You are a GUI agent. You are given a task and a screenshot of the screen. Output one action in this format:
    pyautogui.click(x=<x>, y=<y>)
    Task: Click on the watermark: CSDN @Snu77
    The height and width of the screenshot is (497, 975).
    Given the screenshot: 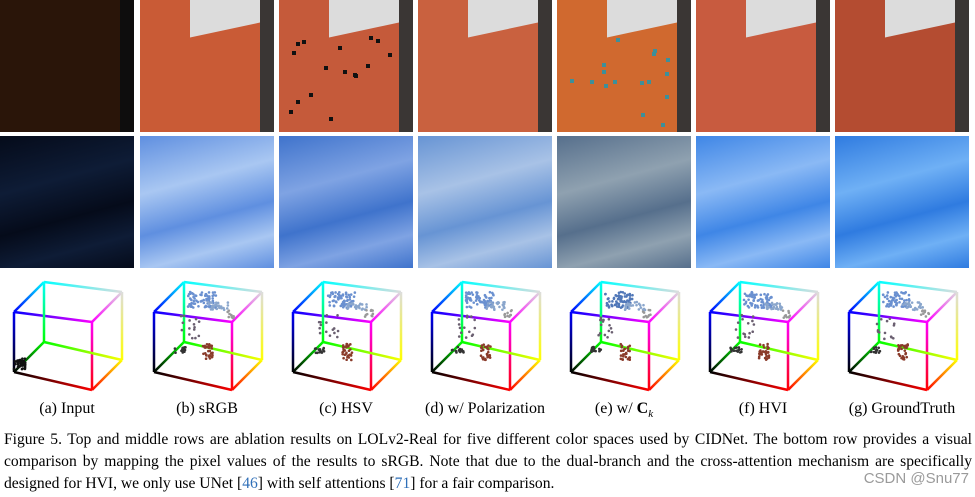 What is the action you would take?
    pyautogui.click(x=916, y=478)
    